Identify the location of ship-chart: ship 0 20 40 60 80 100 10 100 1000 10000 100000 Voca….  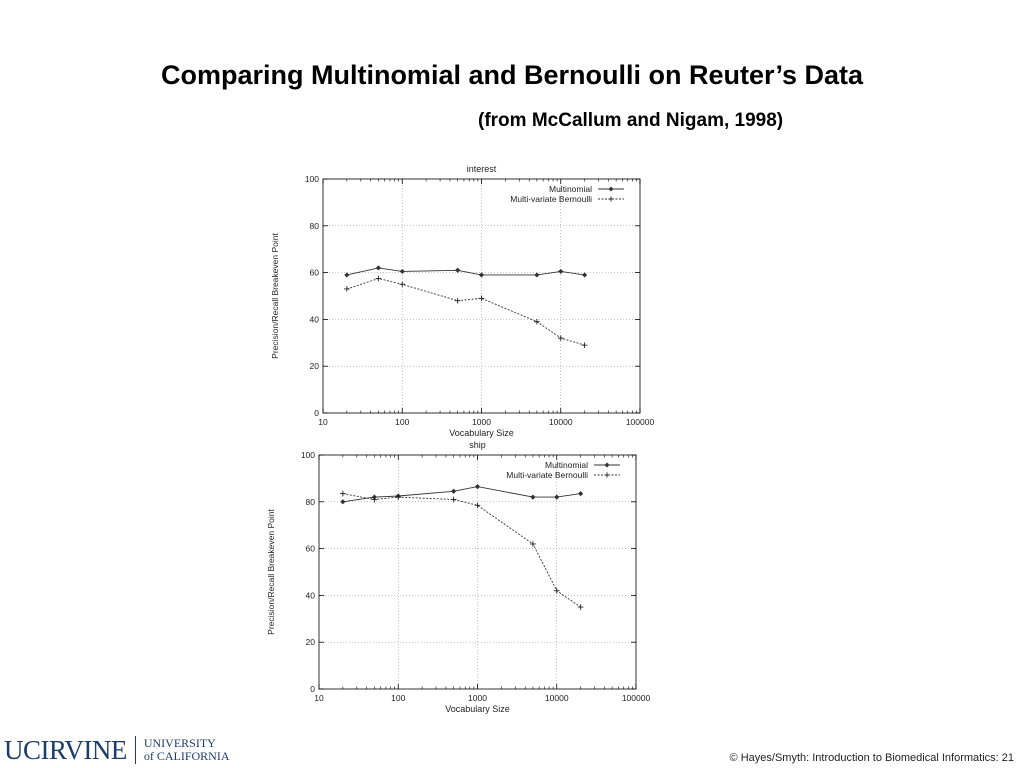
(458, 577).